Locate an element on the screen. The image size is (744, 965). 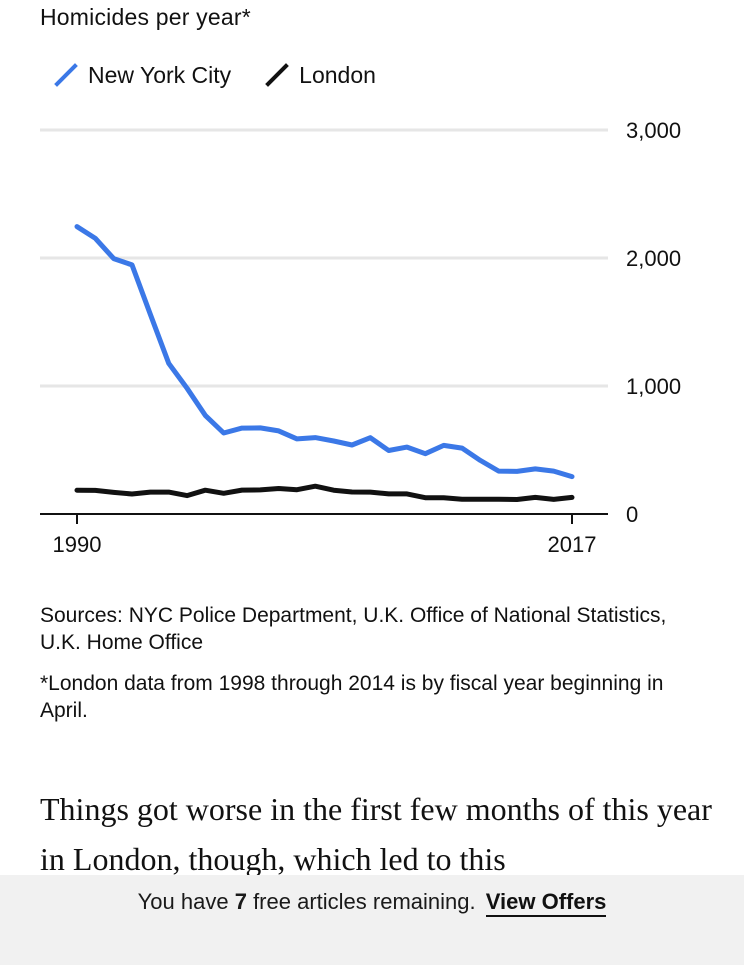
legend-item-london: London is located at coordinates (320, 75).